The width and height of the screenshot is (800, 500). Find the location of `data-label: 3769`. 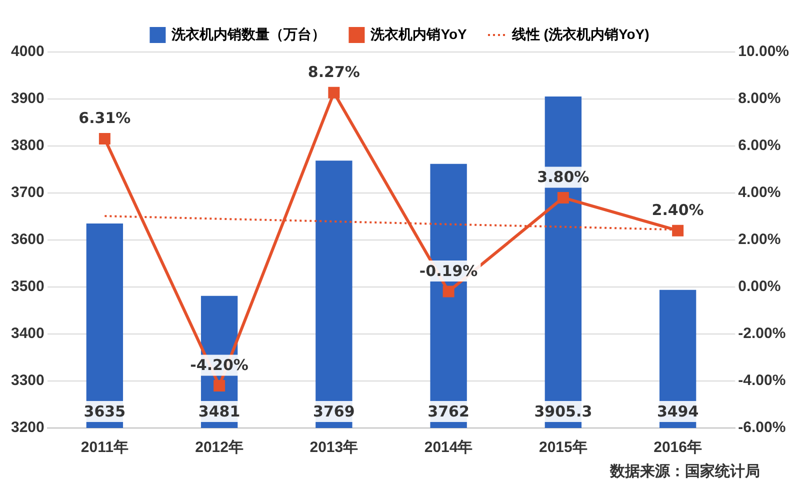

data-label: 3769 is located at coordinates (334, 411).